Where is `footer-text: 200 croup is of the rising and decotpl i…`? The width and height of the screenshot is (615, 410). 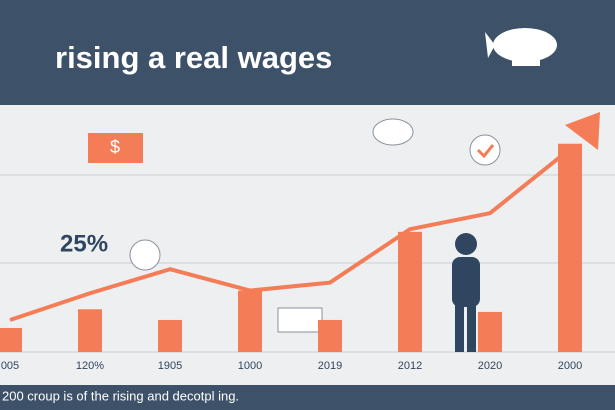 footer-text: 200 croup is of the rising and decotpl i… is located at coordinates (120, 395).